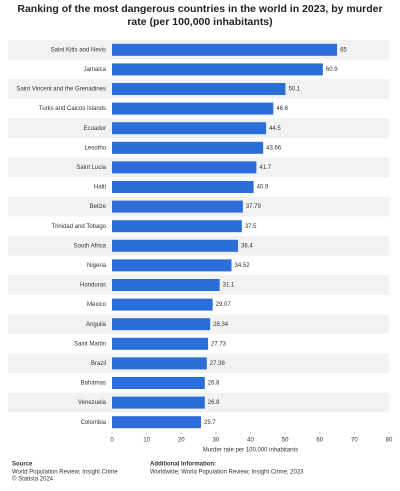 This screenshot has width=400, height=491. I want to click on y-tick-label: Saint Kitts and Nevis, so click(78, 50).